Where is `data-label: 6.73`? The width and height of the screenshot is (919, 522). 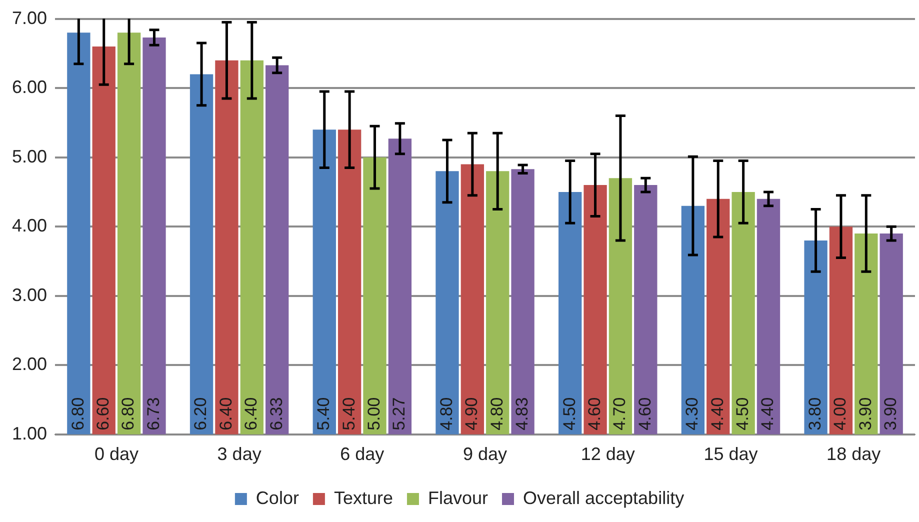
data-label: 6.73 is located at coordinates (153, 413).